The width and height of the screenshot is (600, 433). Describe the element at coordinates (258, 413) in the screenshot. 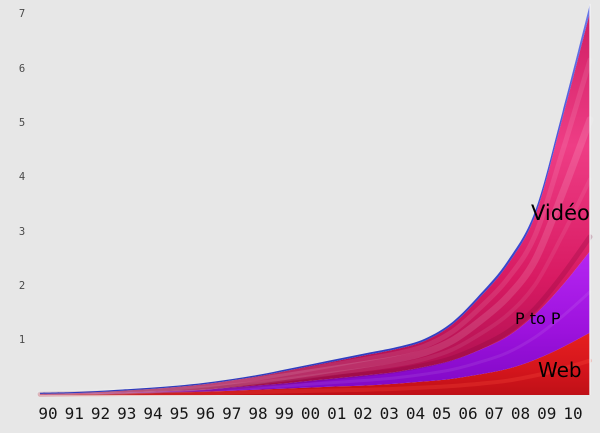

I see `x-tick-label: 98` at that location.